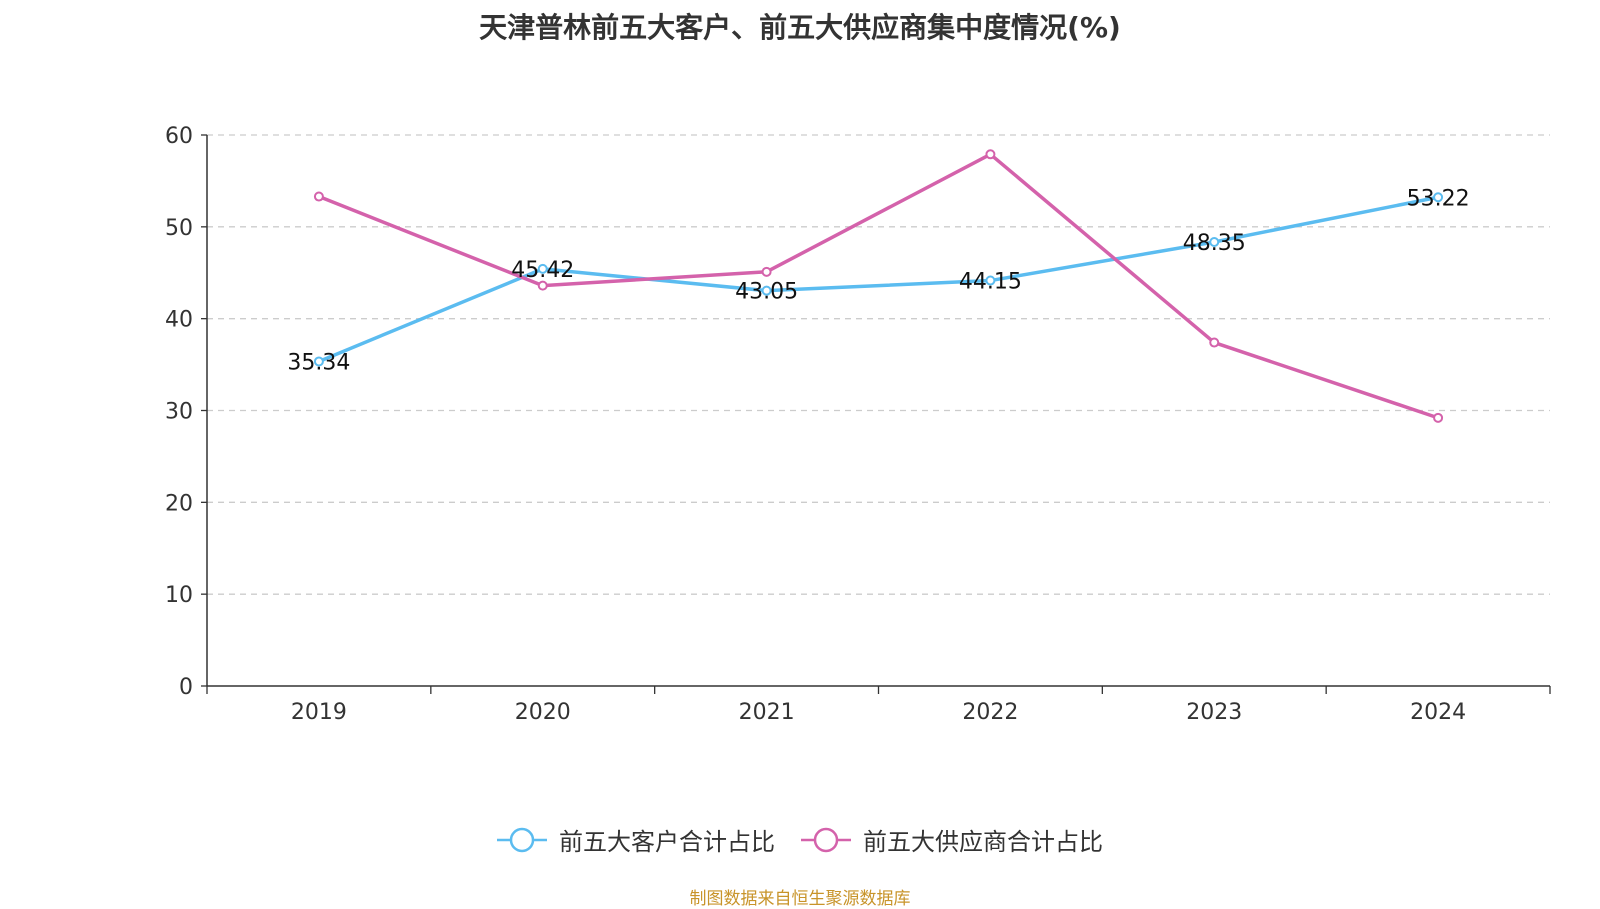 This screenshot has height=909, width=1600. Describe the element at coordinates (990, 712) in the screenshot. I see `x-tick-label: 2022` at that location.